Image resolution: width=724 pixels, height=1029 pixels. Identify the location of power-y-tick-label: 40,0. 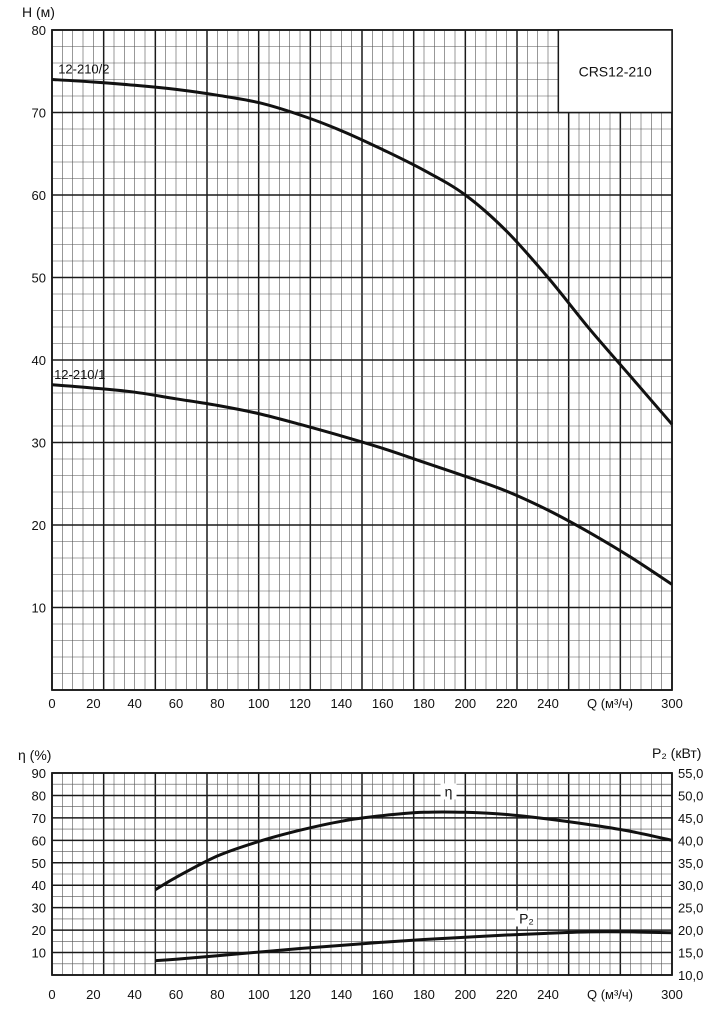
(690, 840).